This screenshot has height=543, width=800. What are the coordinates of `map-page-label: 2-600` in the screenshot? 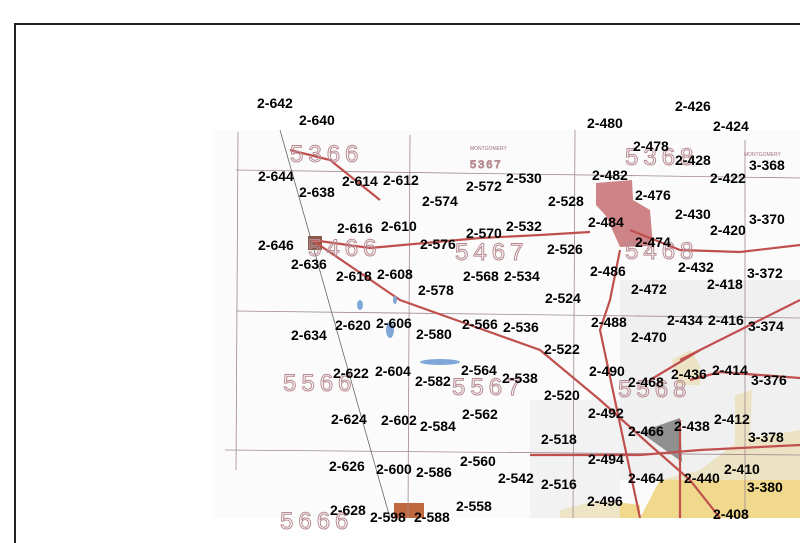 It's located at (394, 469).